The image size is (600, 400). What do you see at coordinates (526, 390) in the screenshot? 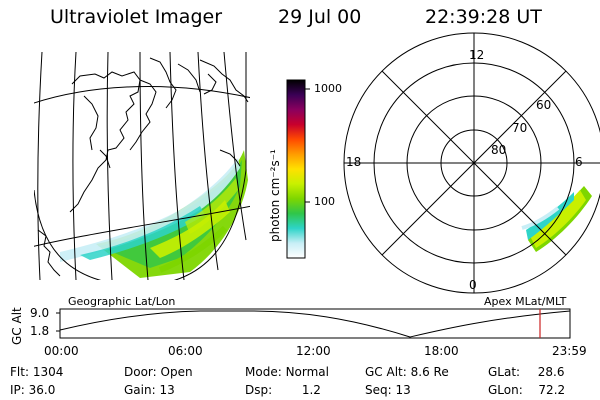
I see `glon-field: GLon: 72.2` at bounding box center [526, 390].